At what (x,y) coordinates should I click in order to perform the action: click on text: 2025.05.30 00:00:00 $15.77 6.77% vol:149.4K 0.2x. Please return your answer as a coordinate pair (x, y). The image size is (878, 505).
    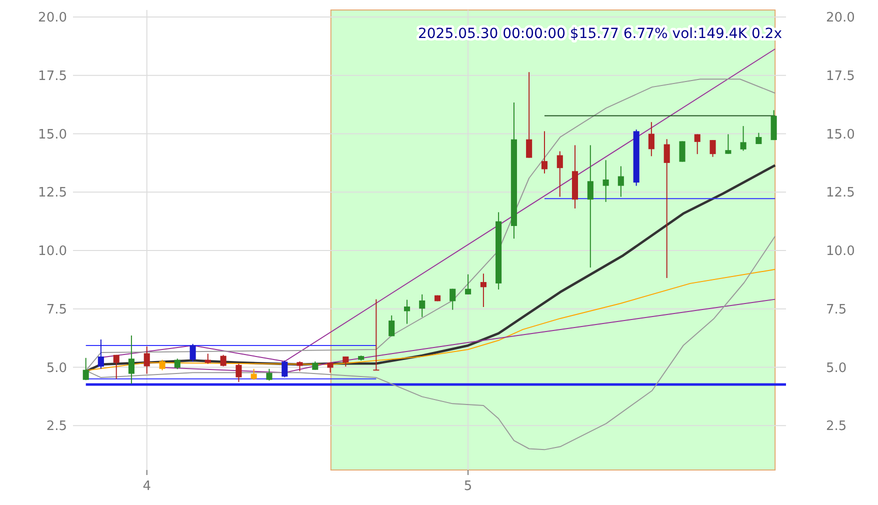
    Looking at the image, I should click on (600, 34).